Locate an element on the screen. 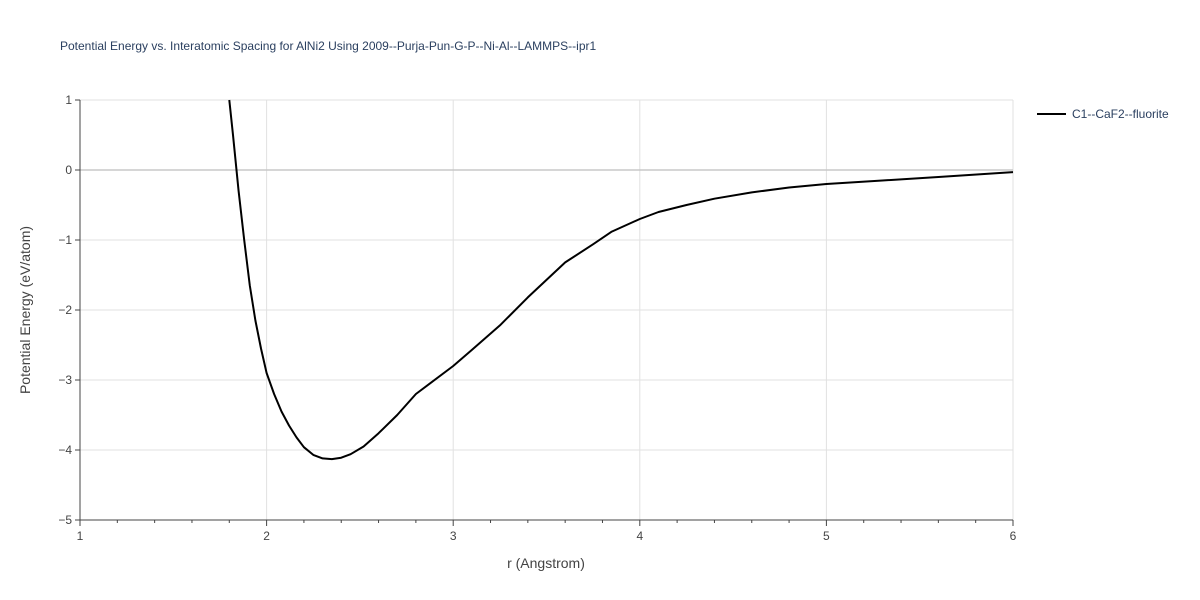 This screenshot has width=1200, height=600. x-tick-label: 6 is located at coordinates (1013, 536).